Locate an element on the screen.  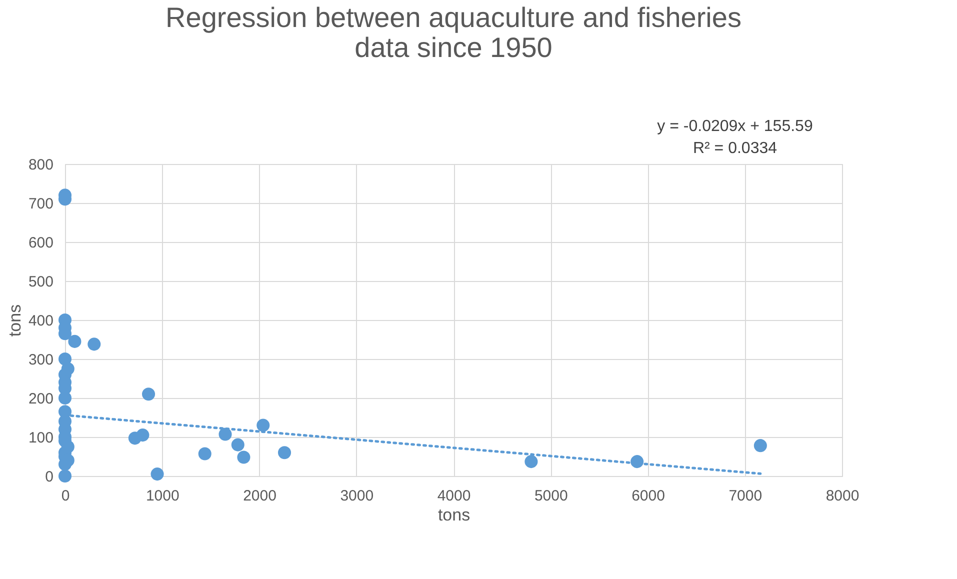
x-tick-label: 6000 is located at coordinates (648, 496).